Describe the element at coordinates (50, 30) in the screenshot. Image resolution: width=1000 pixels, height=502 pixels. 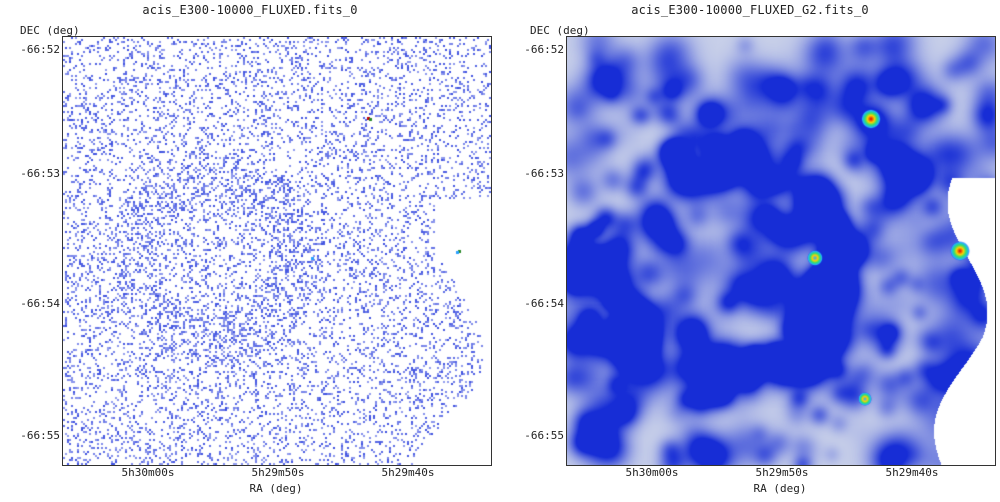
I see `left-y-axis-label: DEC (deg)` at that location.